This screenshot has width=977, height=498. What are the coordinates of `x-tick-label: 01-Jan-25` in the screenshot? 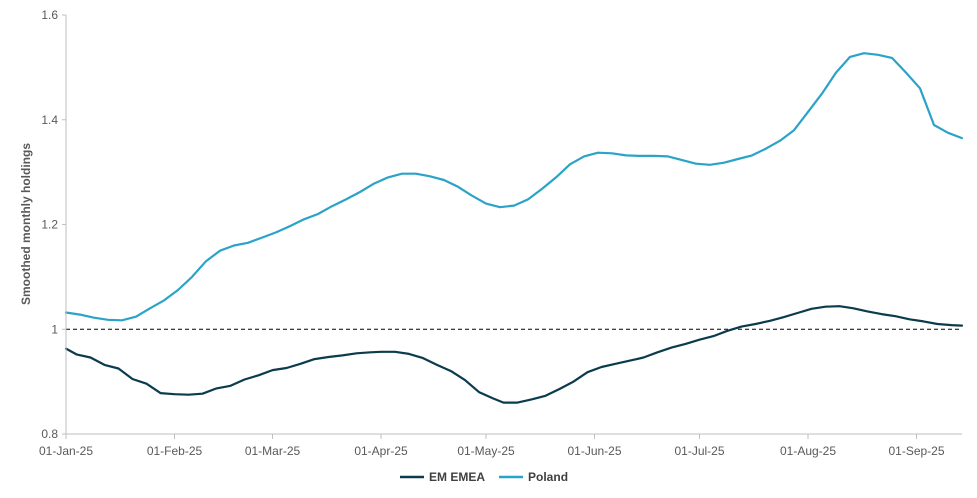 It's located at (66, 451).